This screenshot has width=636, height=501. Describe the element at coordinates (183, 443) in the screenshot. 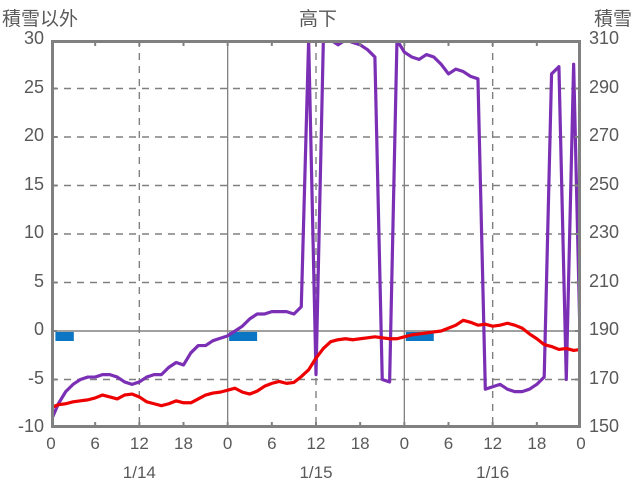

I see `x-axis-tick-3: 18` at that location.